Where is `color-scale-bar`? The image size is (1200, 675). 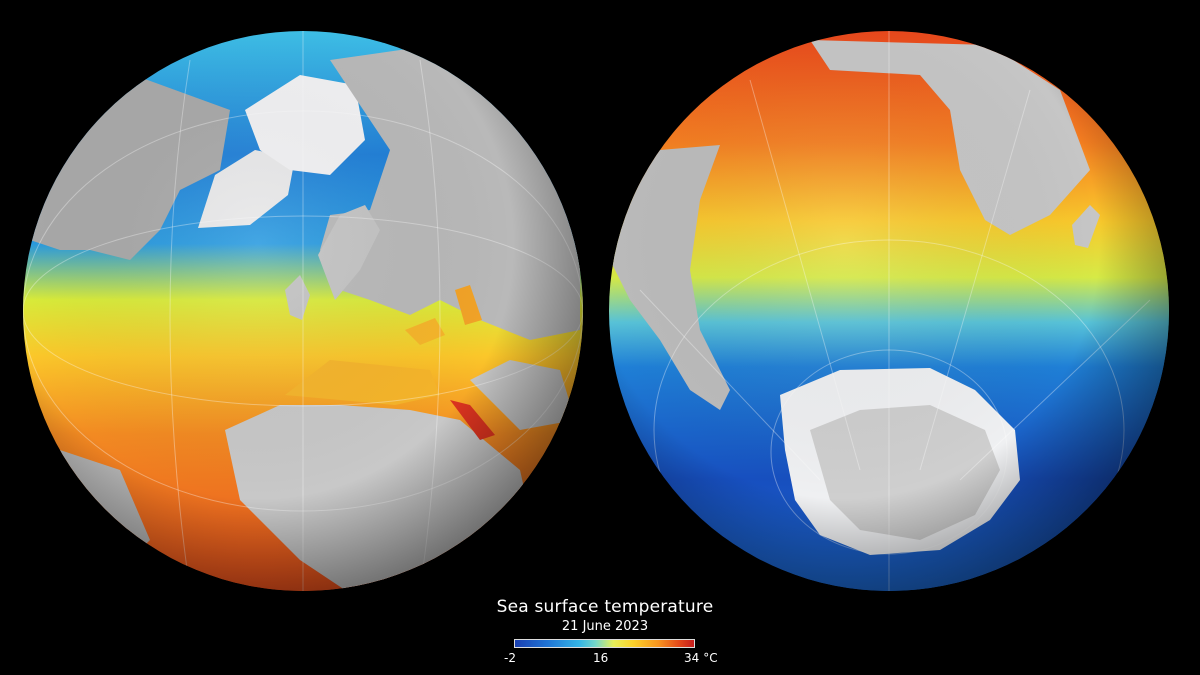 color-scale-bar is located at coordinates (604, 643).